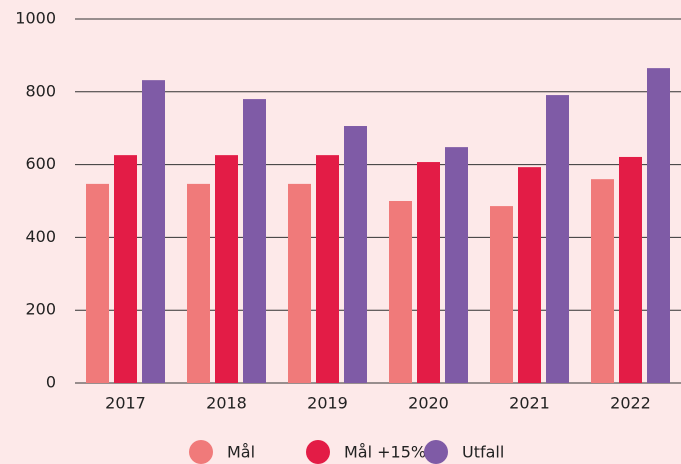 The width and height of the screenshot is (681, 464). I want to click on x-tick-label: 2021, so click(529, 403).